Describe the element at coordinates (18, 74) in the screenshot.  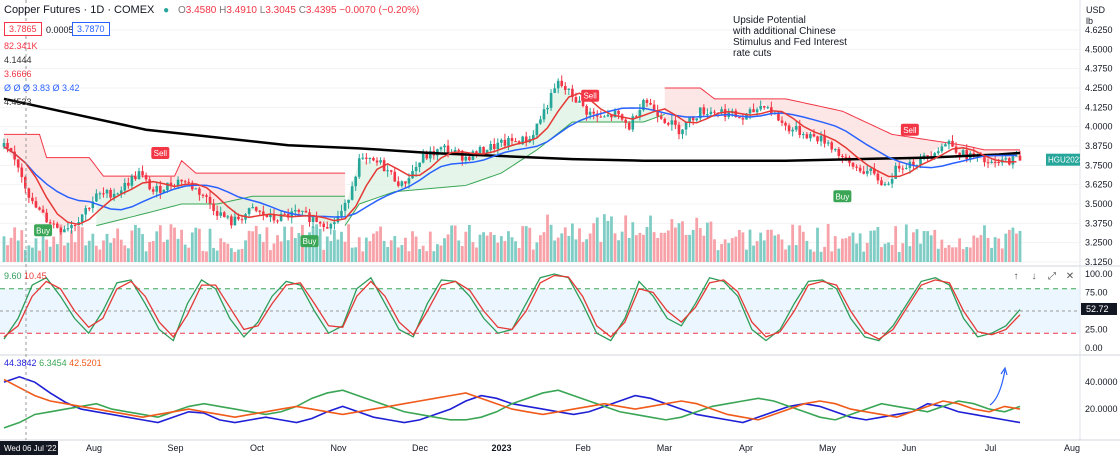
I see `indicator-value-1: 3.6666` at that location.